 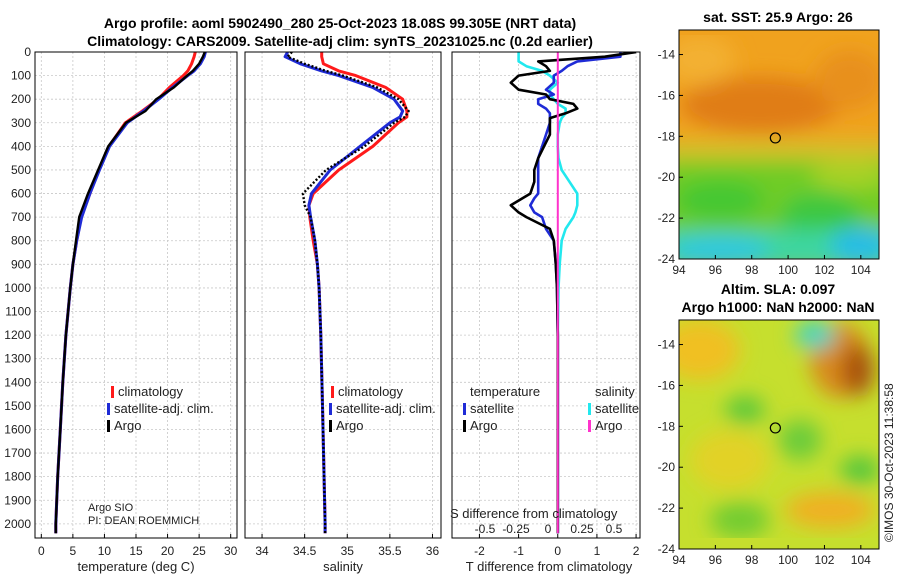 I want to click on legend-s-satellite: satellite, so click(x=617, y=408).